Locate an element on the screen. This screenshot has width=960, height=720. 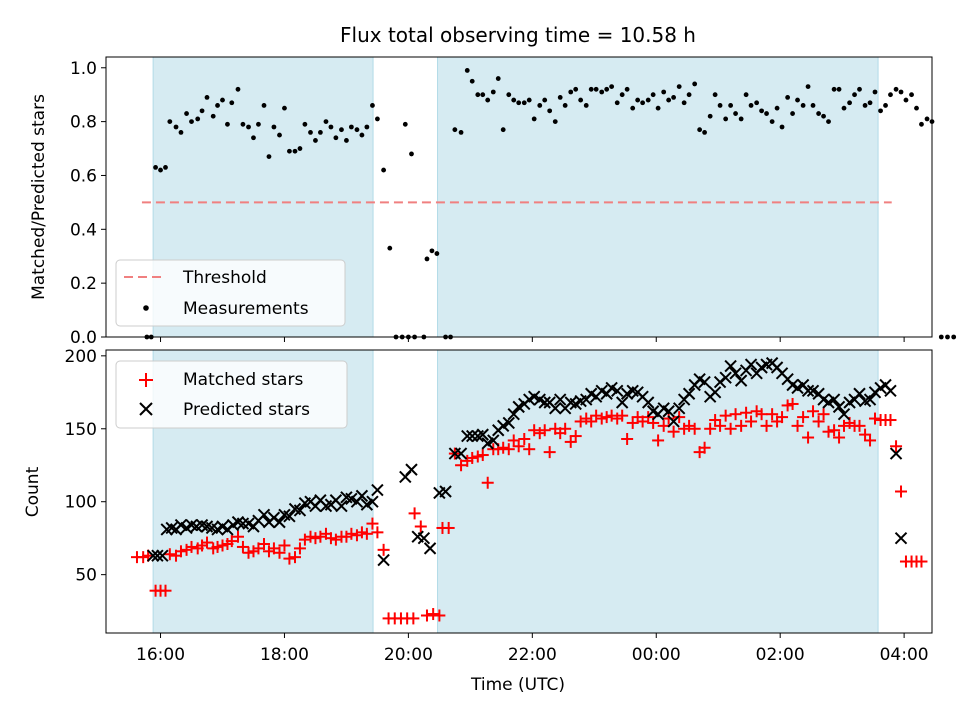
bottom-y-tick-label: 50 is located at coordinates (86, 576).